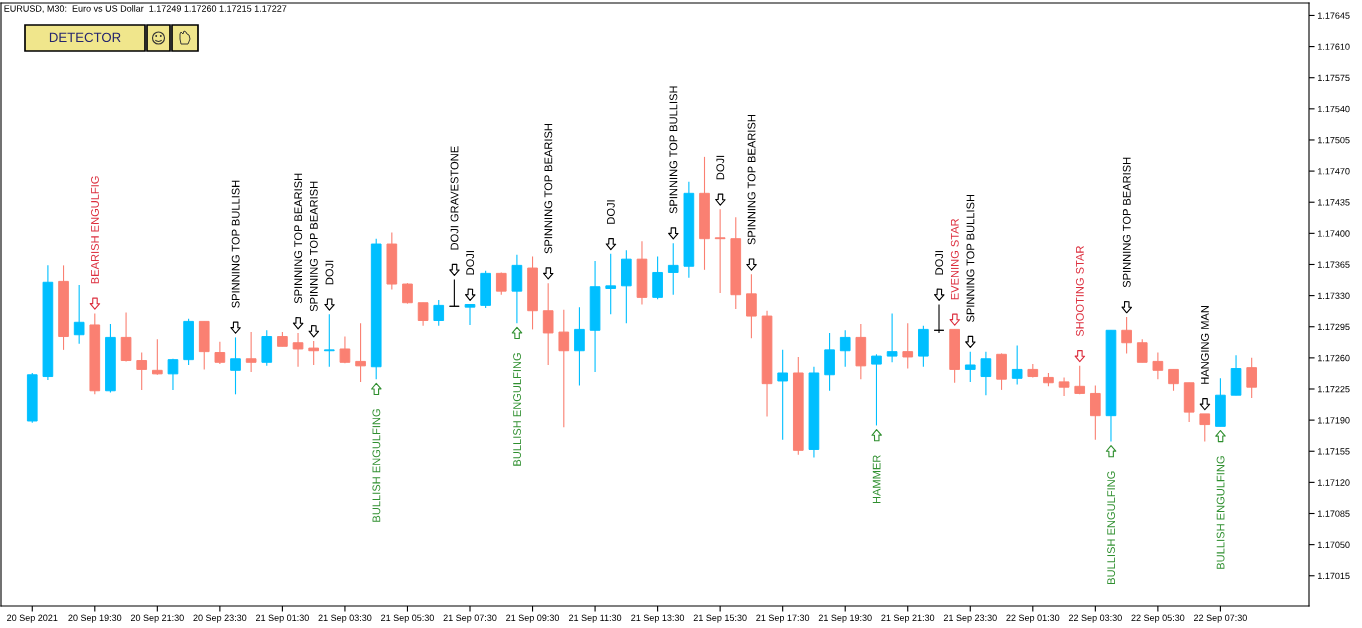 Image resolution: width=1362 pixels, height=628 pixels. What do you see at coordinates (85, 37) in the screenshot?
I see `annotation: DETECTOR` at bounding box center [85, 37].